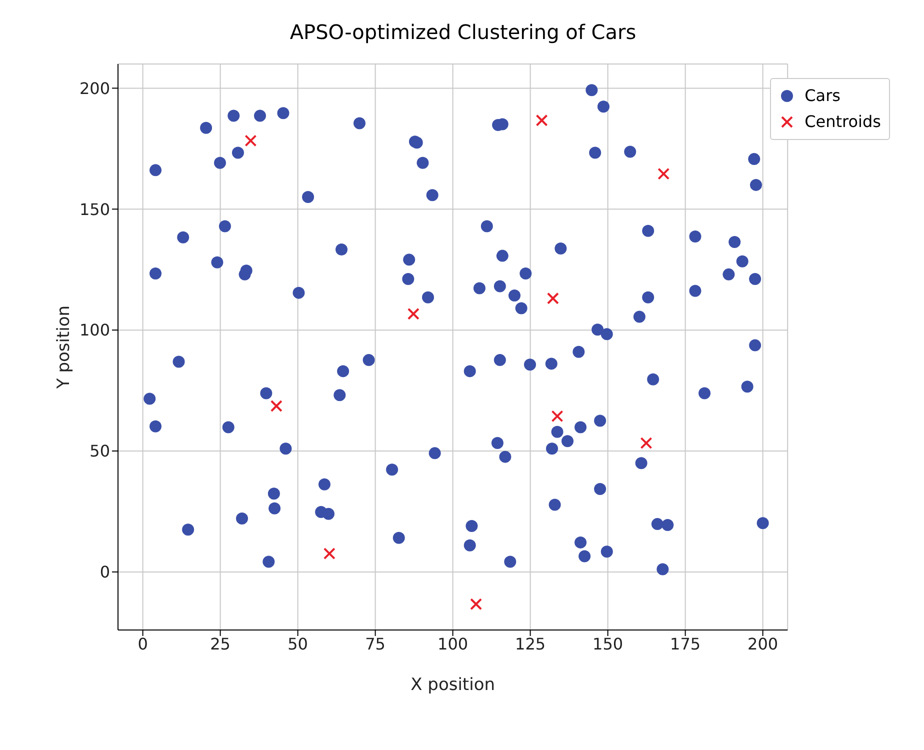 The width and height of the screenshot is (924, 750). I want to click on x-tick-label: 150, so click(608, 644).